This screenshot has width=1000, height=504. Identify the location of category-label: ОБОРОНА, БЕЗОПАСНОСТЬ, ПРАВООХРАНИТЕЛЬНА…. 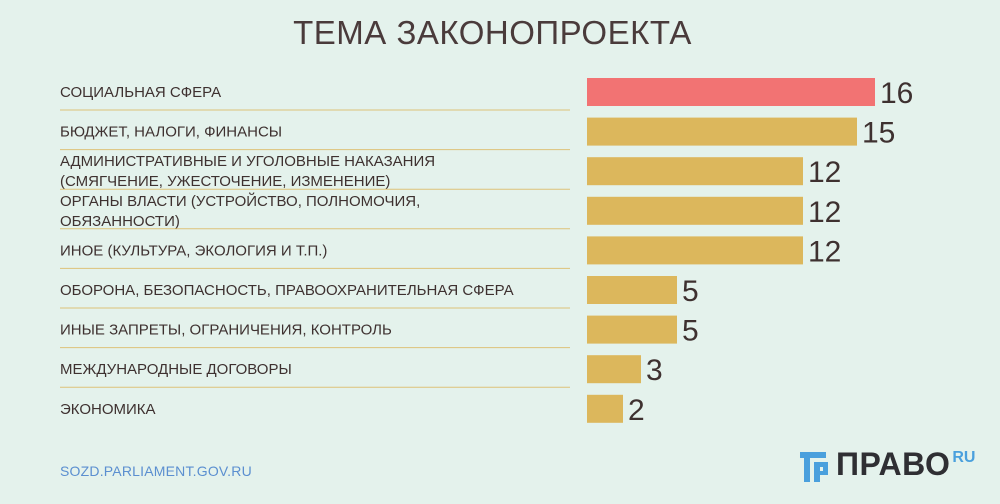
(287, 290).